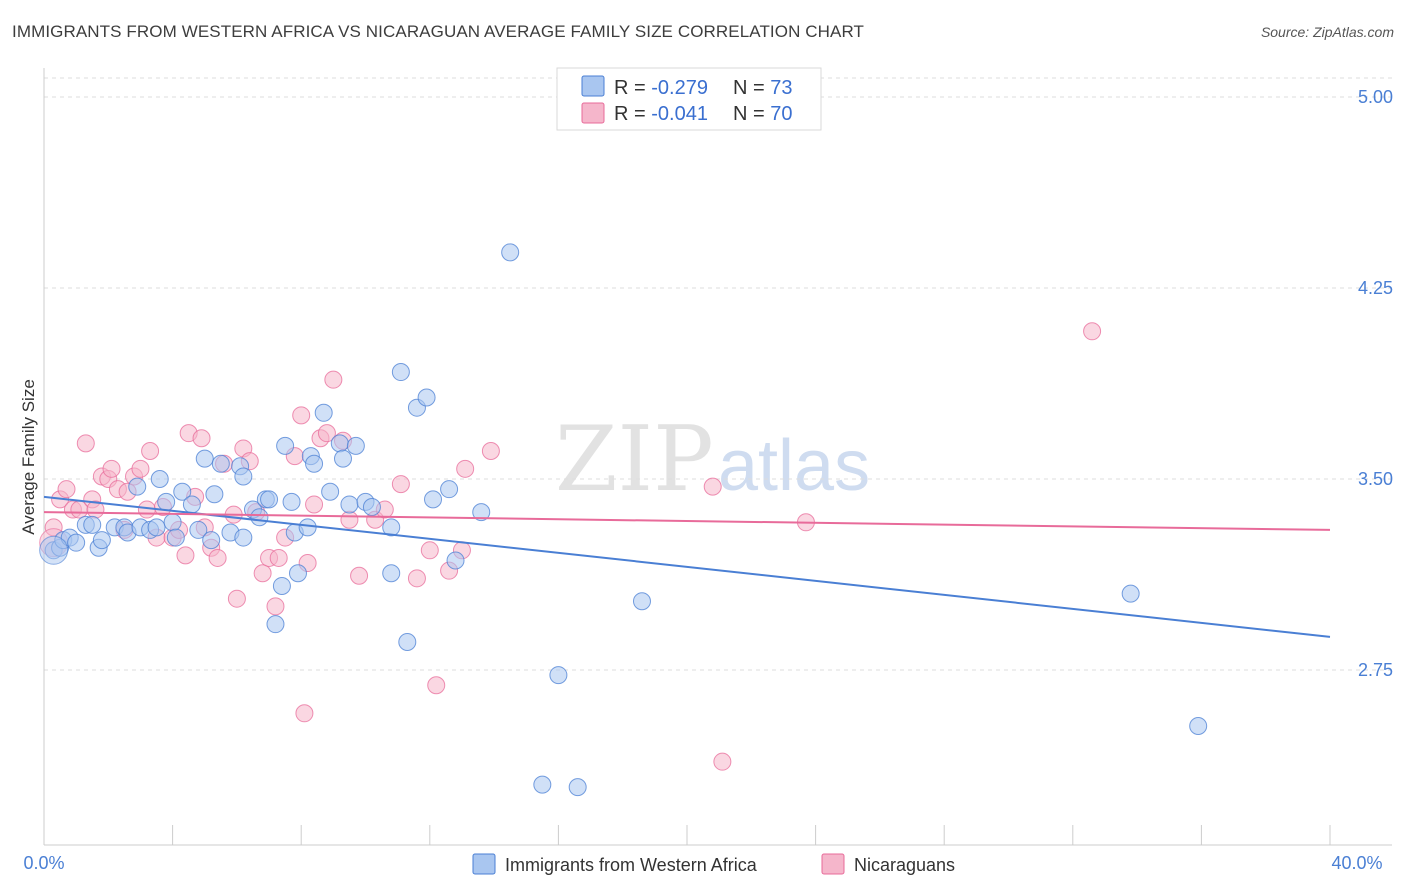  I want to click on x-ticks, so click(687, 835).